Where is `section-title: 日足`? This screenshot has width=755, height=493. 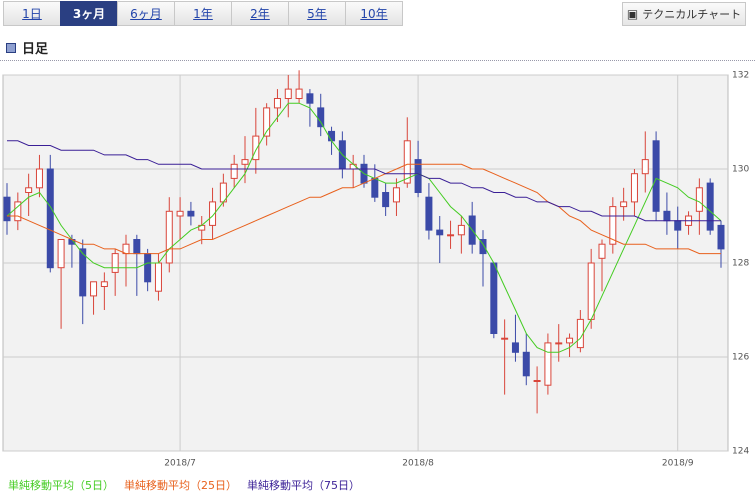
section-title: 日足 is located at coordinates (35, 49).